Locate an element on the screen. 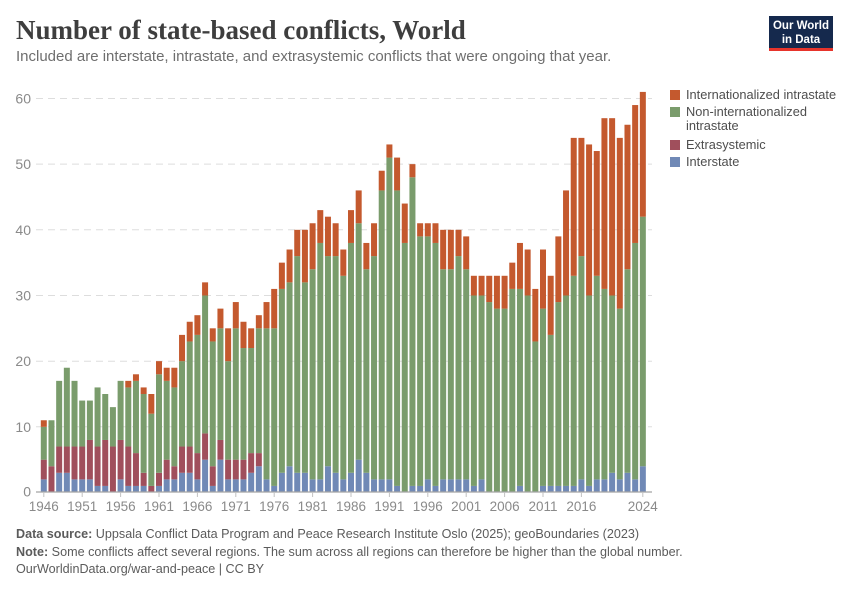  svg-text: 60 is located at coordinates (23, 99).